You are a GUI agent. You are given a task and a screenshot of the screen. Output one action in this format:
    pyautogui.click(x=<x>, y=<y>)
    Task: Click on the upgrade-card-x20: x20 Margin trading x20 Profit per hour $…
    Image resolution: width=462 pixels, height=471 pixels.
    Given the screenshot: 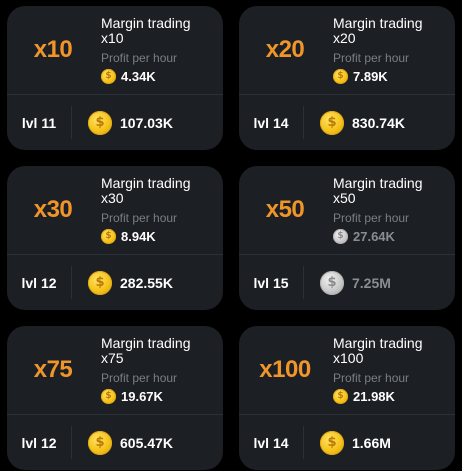 What is the action you would take?
    pyautogui.click(x=347, y=78)
    